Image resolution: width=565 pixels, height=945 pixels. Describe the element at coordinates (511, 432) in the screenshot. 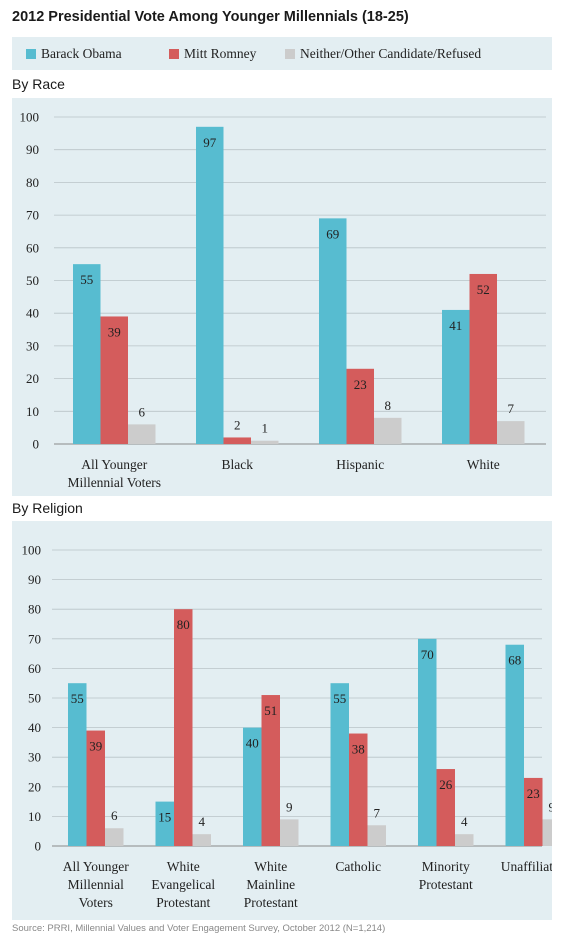

I see `bar-other-white` at that location.